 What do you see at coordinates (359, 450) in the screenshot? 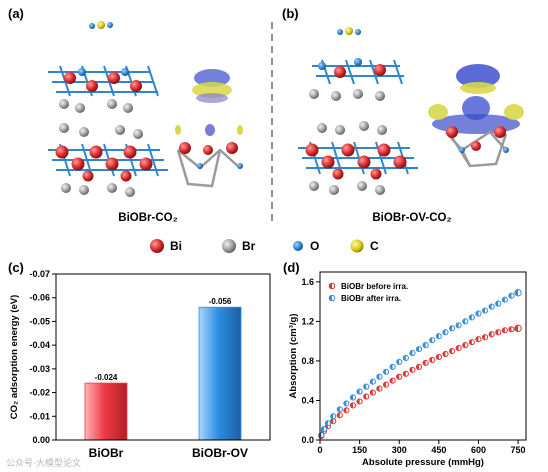
I see `chart-d-xtick-label: 150` at bounding box center [359, 450].